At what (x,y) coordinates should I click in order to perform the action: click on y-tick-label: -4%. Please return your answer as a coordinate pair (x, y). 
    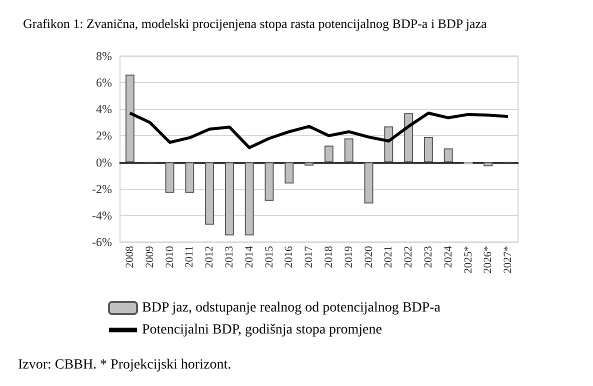
    Looking at the image, I should click on (102, 215).